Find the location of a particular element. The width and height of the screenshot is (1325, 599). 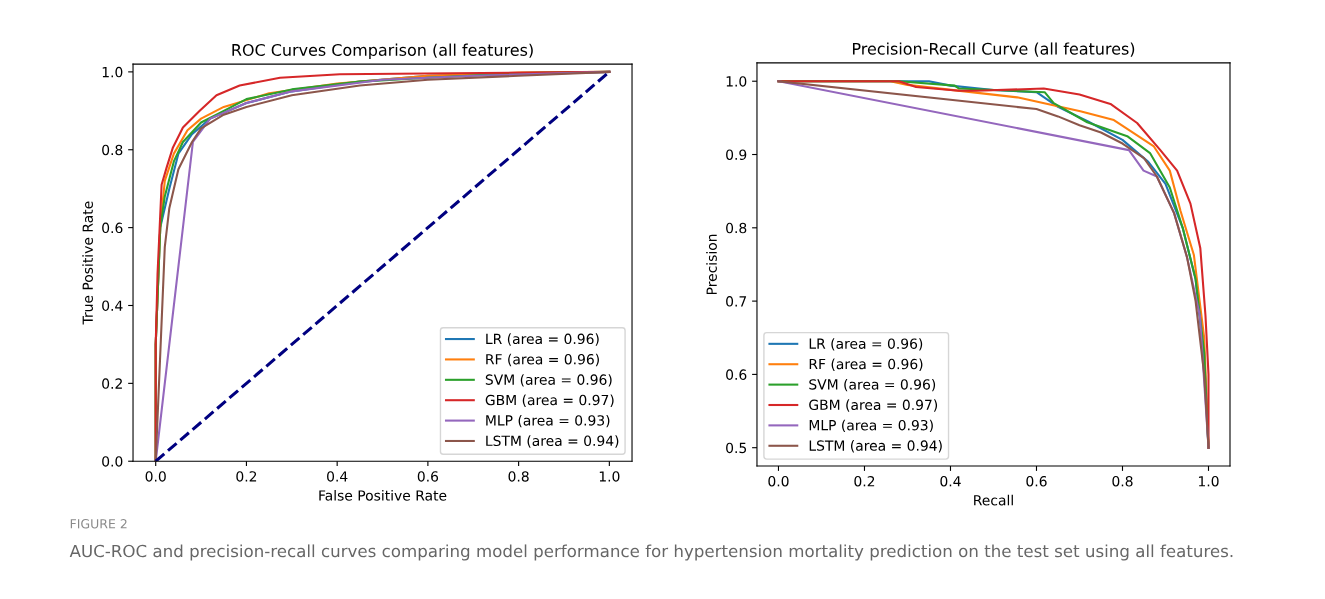

y-tick-label: 0.4 is located at coordinates (112, 305).